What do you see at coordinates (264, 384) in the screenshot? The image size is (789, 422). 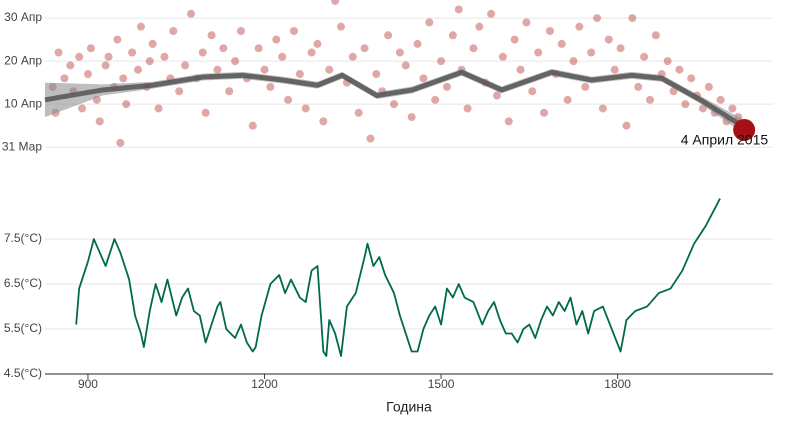 I see `x-tick-label: 1200` at bounding box center [264, 384].